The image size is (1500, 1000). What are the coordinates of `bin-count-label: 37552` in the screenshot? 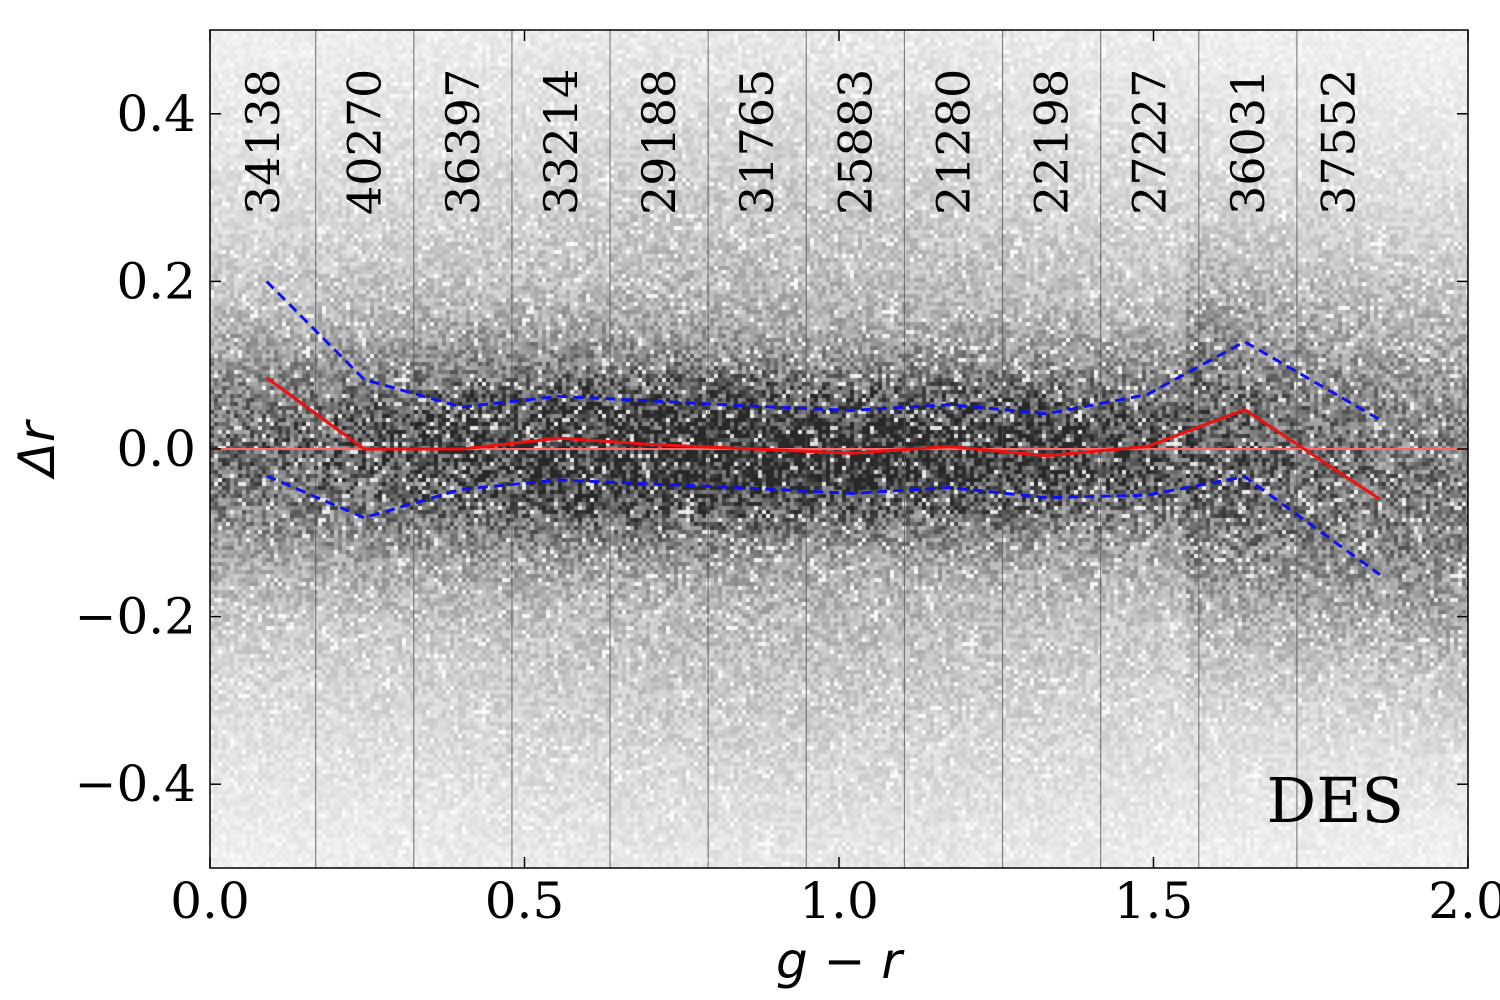 It's located at (1338, 142).